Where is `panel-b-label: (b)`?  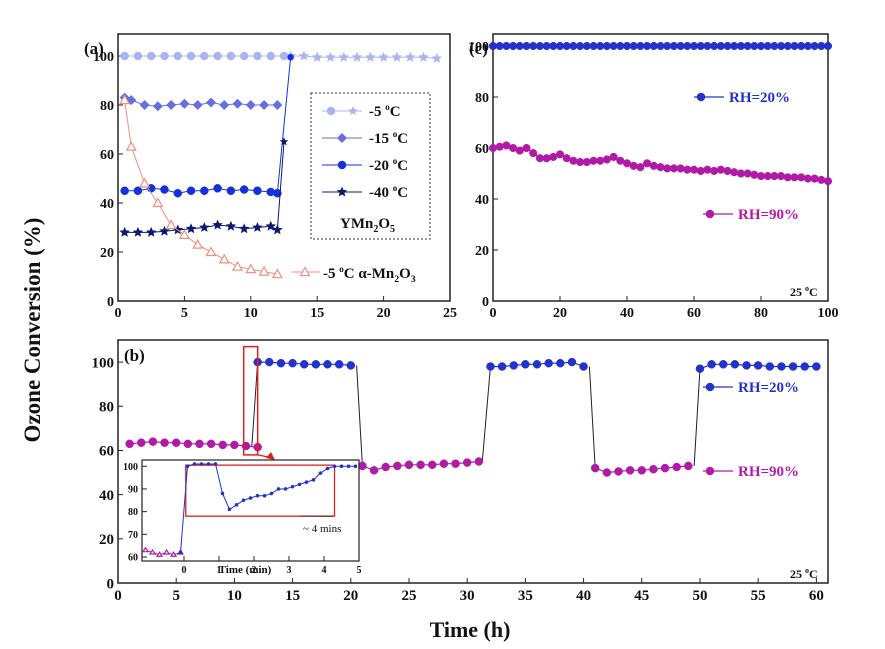 panel-b-label: (b) is located at coordinates (134, 355).